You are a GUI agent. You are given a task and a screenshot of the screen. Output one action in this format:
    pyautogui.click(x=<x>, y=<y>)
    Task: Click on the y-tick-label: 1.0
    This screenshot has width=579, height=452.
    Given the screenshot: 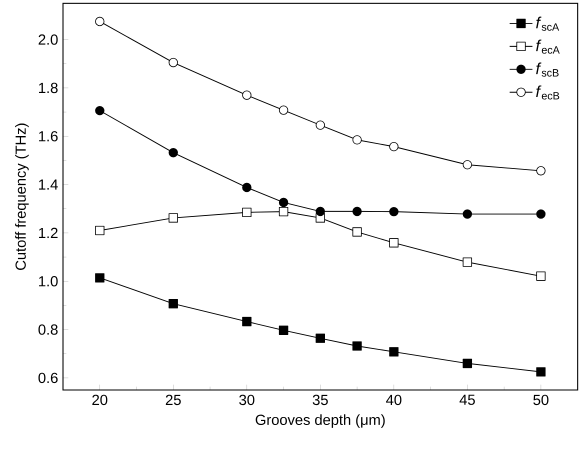 What is the action you would take?
    pyautogui.click(x=48, y=281)
    